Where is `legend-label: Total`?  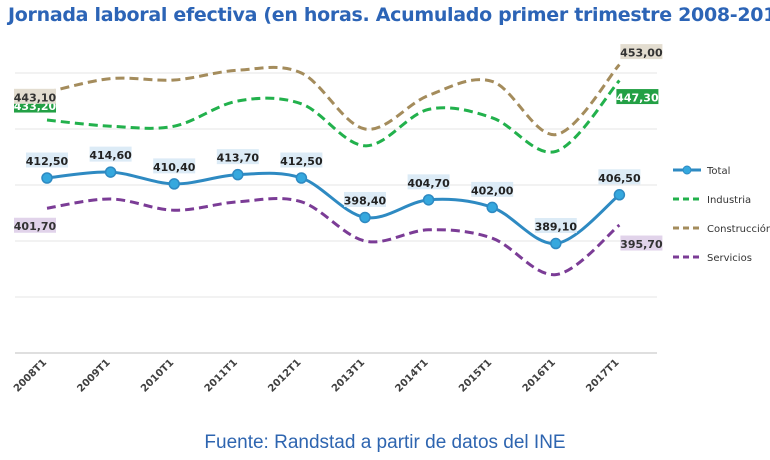
legend-label: Total is located at coordinates (718, 171).